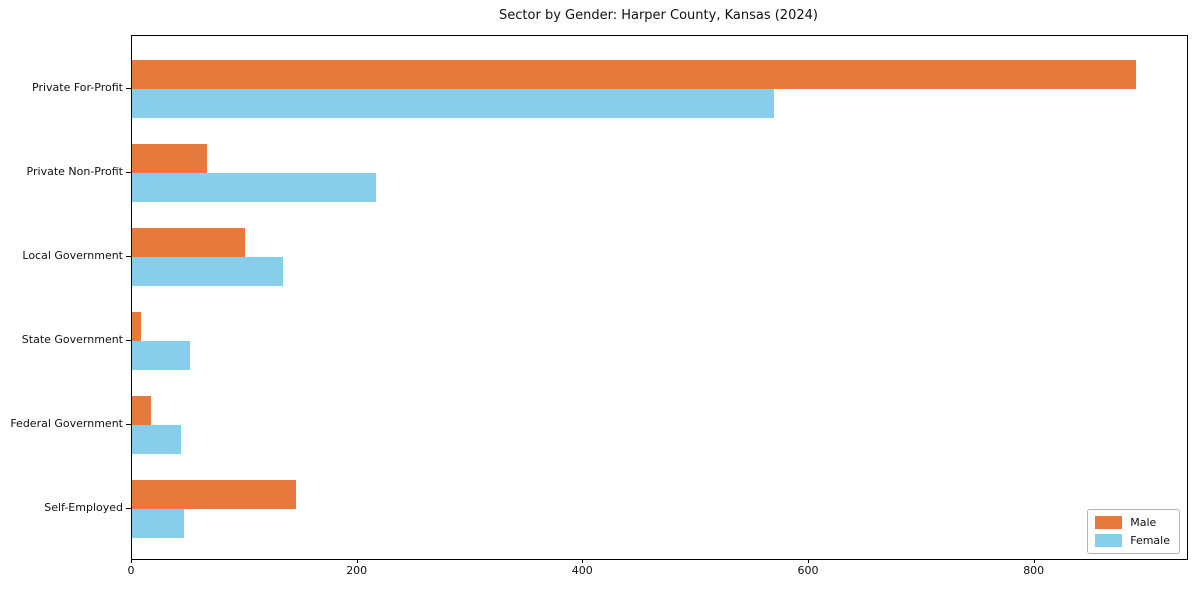  I want to click on bar-female-private-non-profit, so click(254, 187).